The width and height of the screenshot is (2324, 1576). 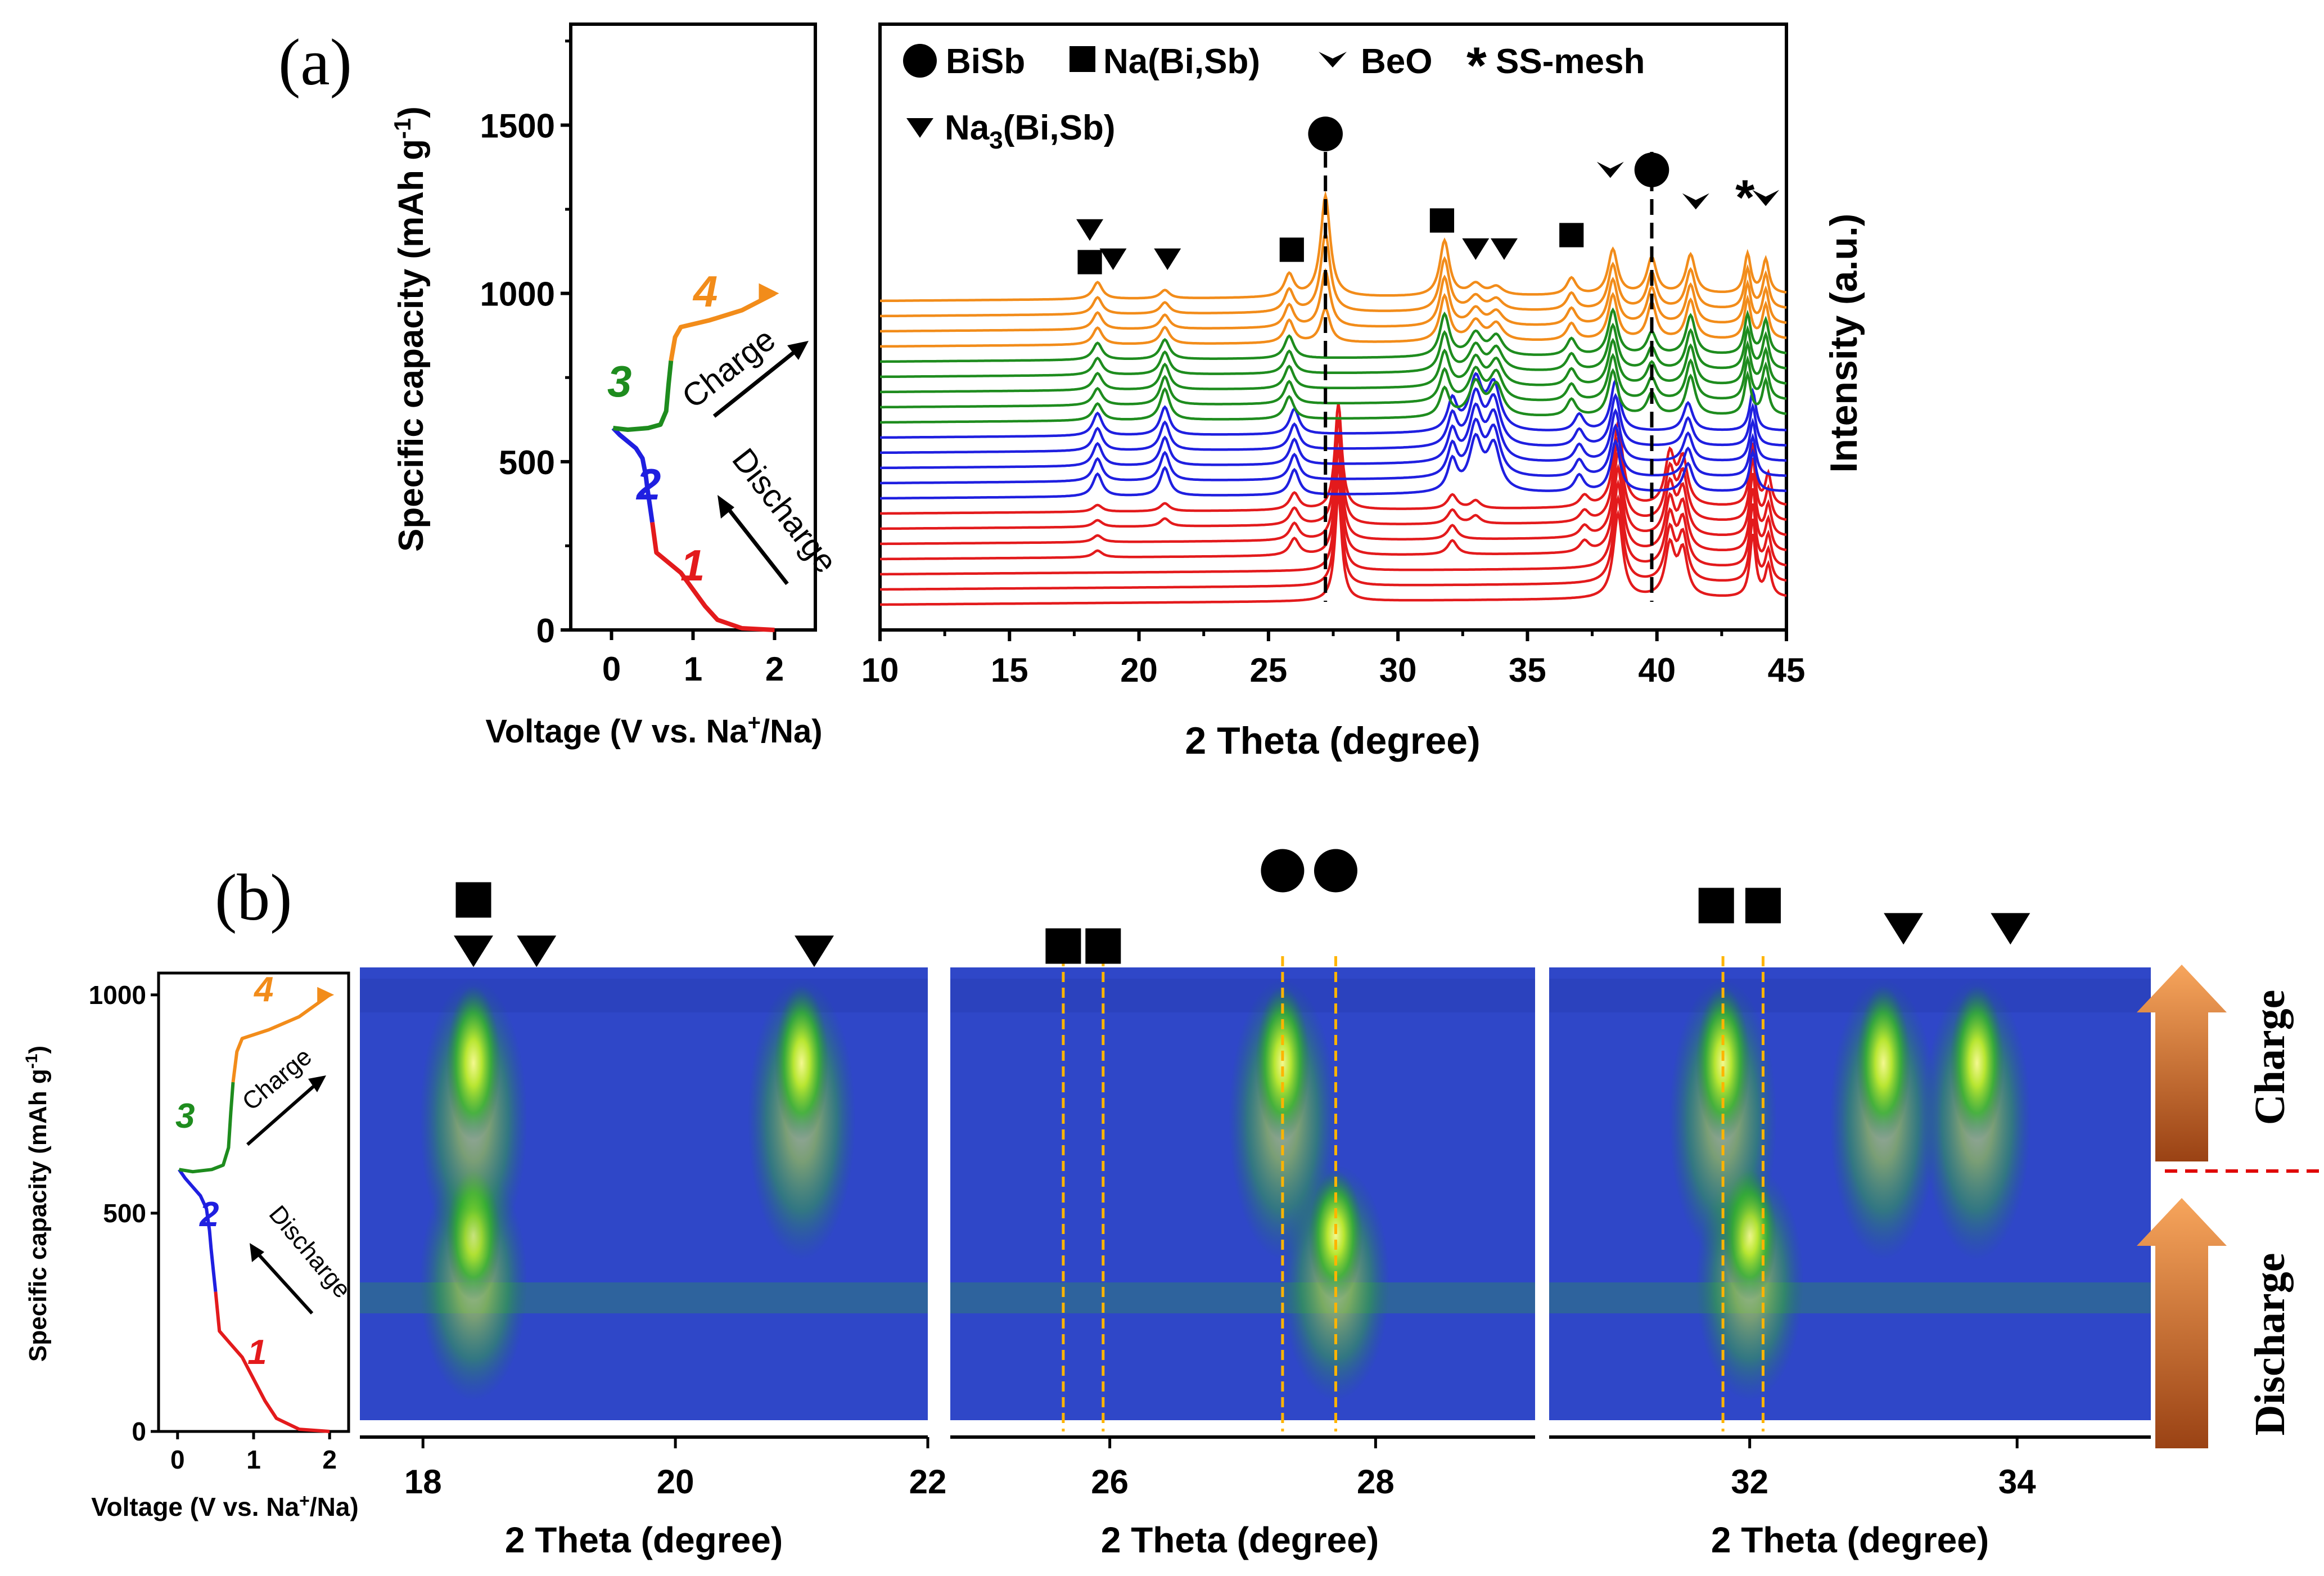 I want to click on a-xrd-ylabel: Intensity (a.u.), so click(x=1843, y=344).